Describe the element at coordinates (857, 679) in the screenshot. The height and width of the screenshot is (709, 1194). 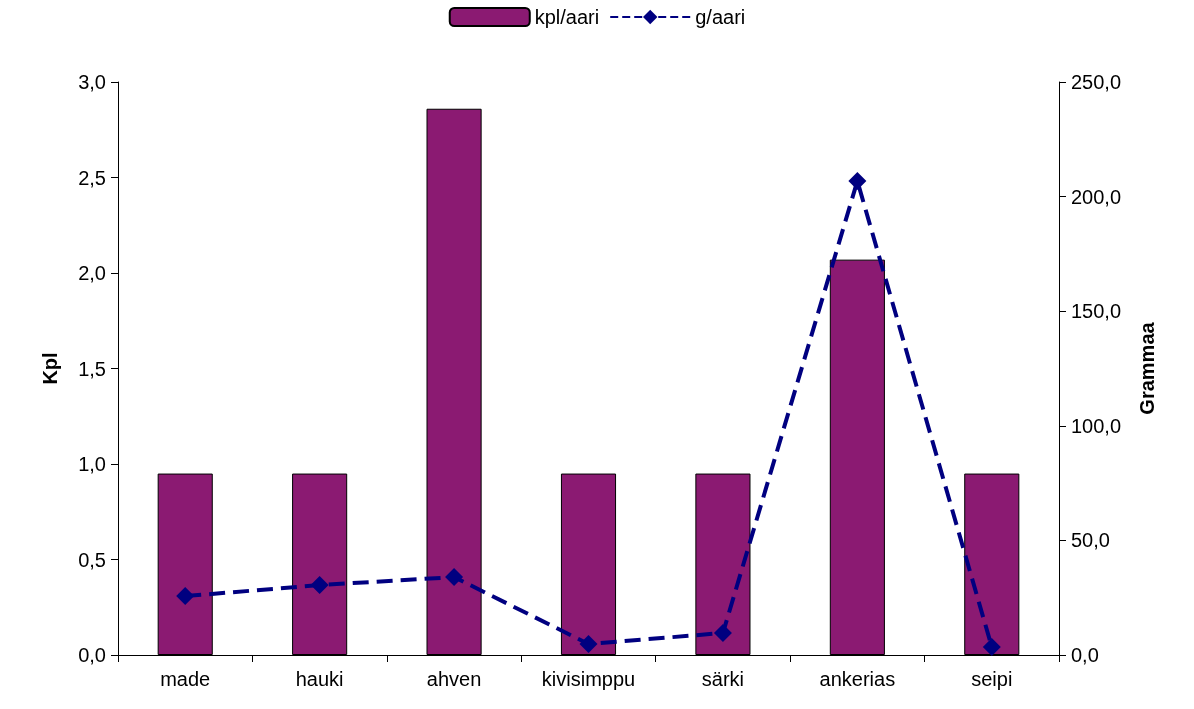
I see `x-tick-label: ankerias` at that location.